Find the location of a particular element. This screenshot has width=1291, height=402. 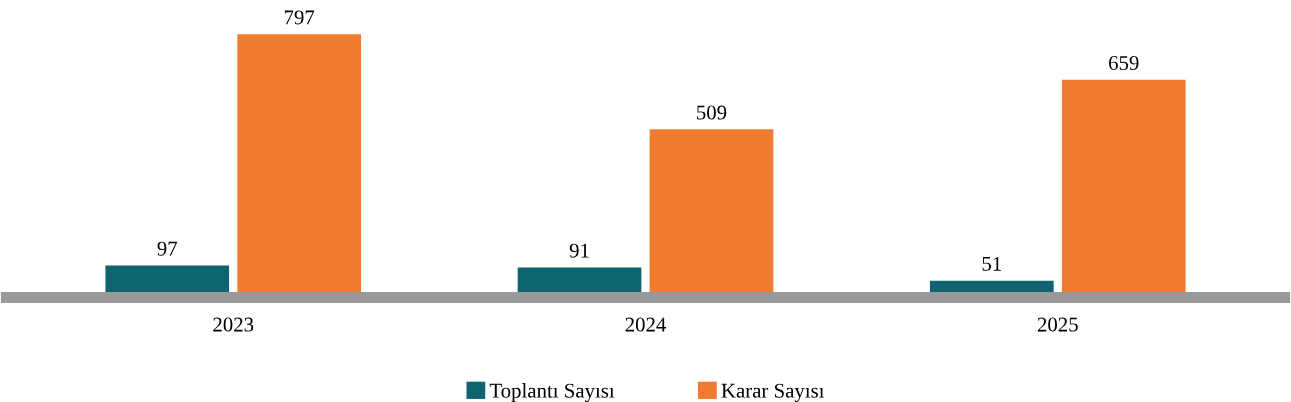

data-label: 97 is located at coordinates (167, 248).